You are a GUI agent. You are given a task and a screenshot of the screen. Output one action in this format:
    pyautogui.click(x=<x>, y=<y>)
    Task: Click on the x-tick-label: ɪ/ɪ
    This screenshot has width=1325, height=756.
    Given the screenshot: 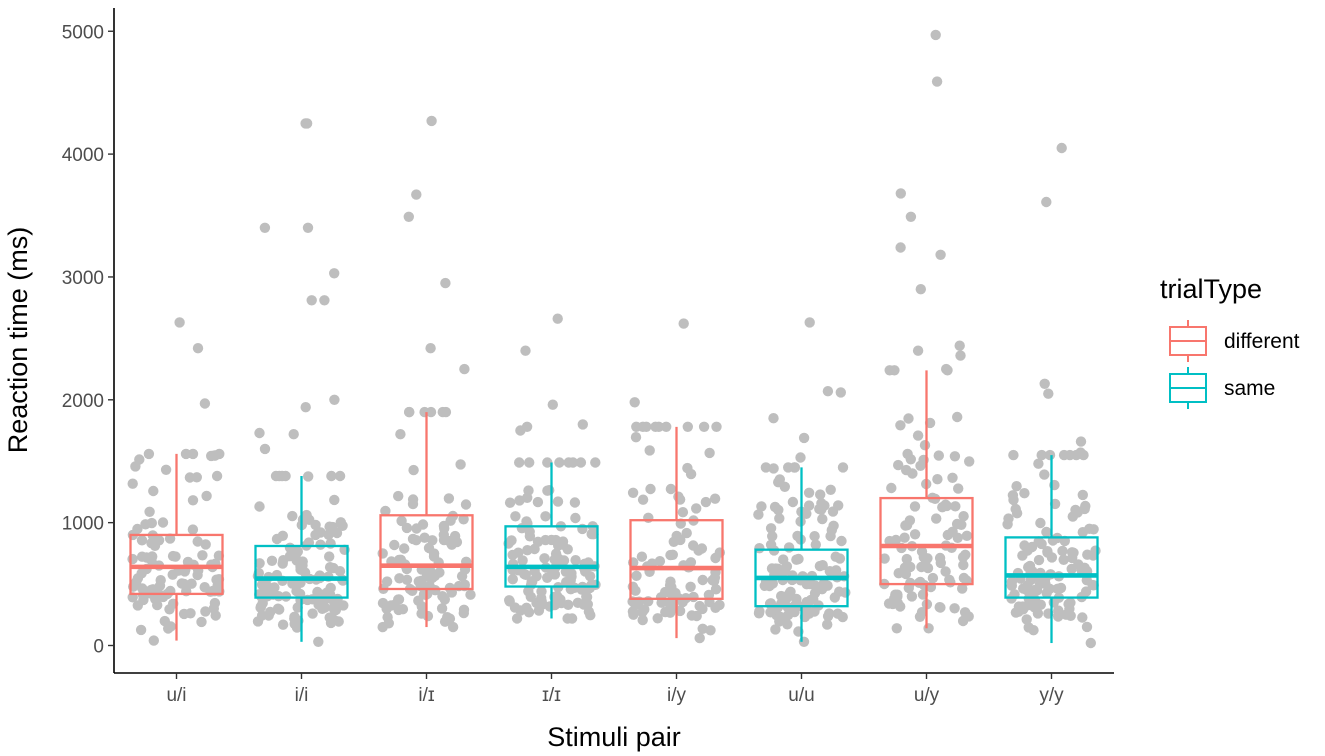 What is the action you would take?
    pyautogui.click(x=551, y=695)
    